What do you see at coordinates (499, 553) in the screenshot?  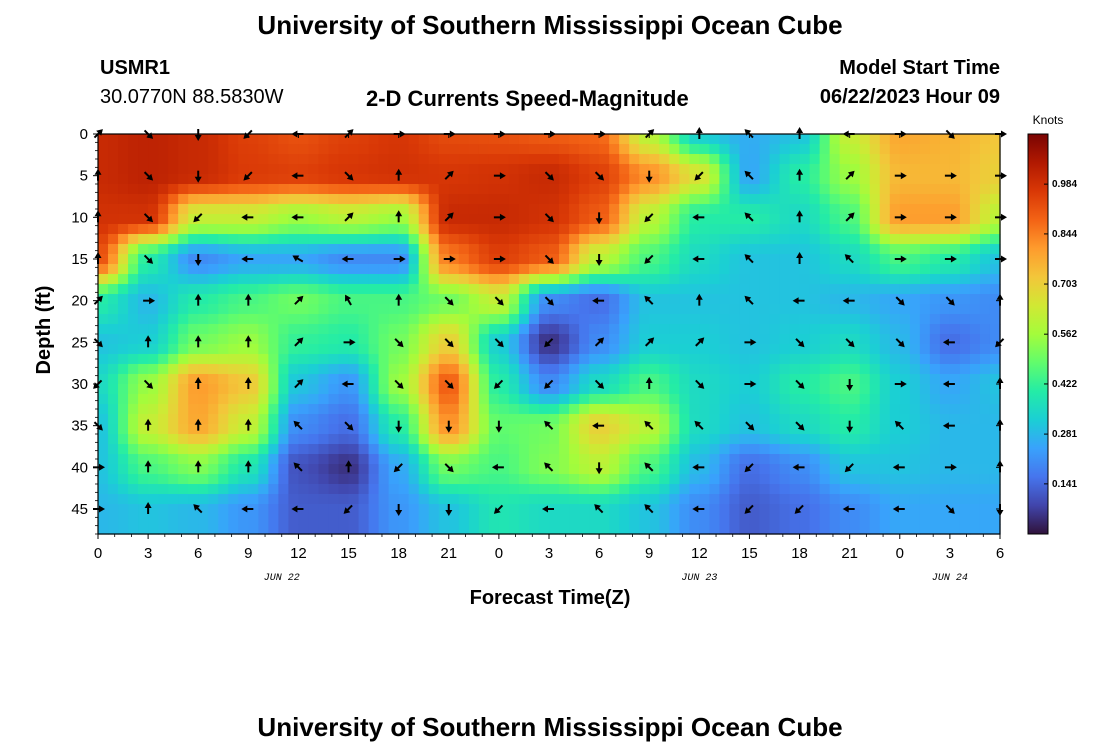 I see `x-tick-label: 0` at bounding box center [499, 553].